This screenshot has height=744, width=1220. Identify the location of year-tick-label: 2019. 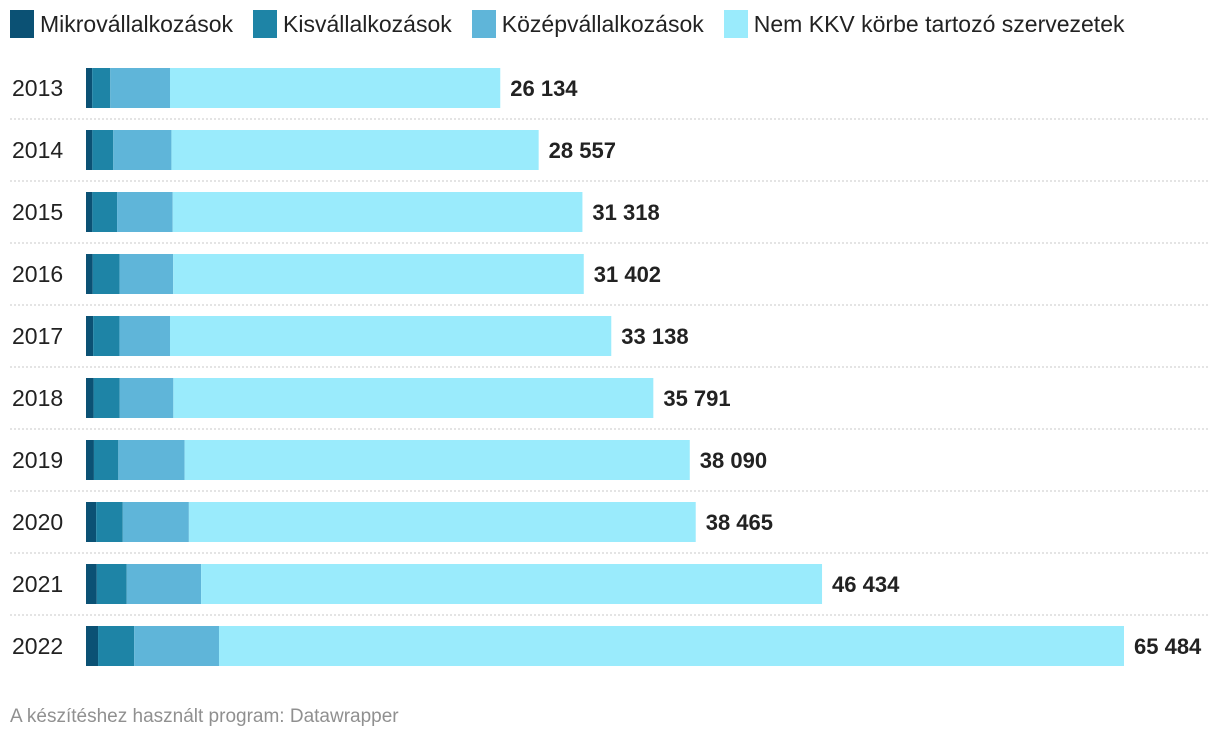
(37, 460).